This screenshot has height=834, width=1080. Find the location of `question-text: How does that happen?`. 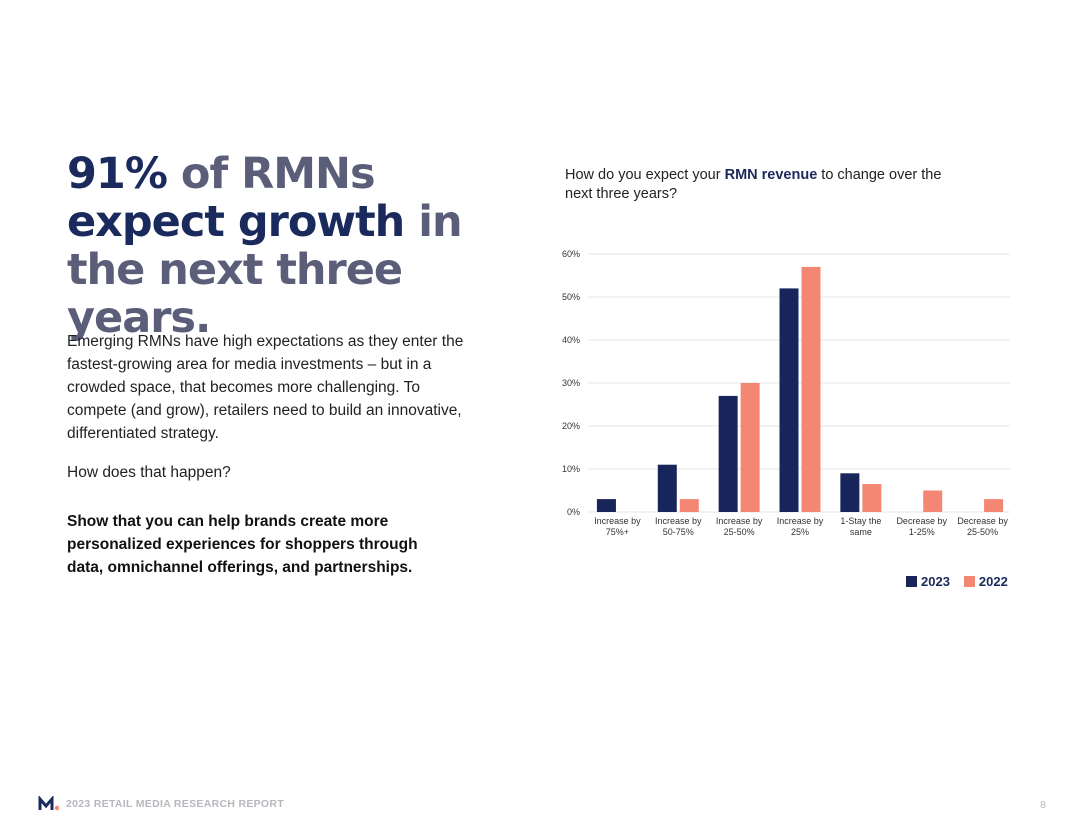

question-text: How does that happen? is located at coordinates (149, 472).